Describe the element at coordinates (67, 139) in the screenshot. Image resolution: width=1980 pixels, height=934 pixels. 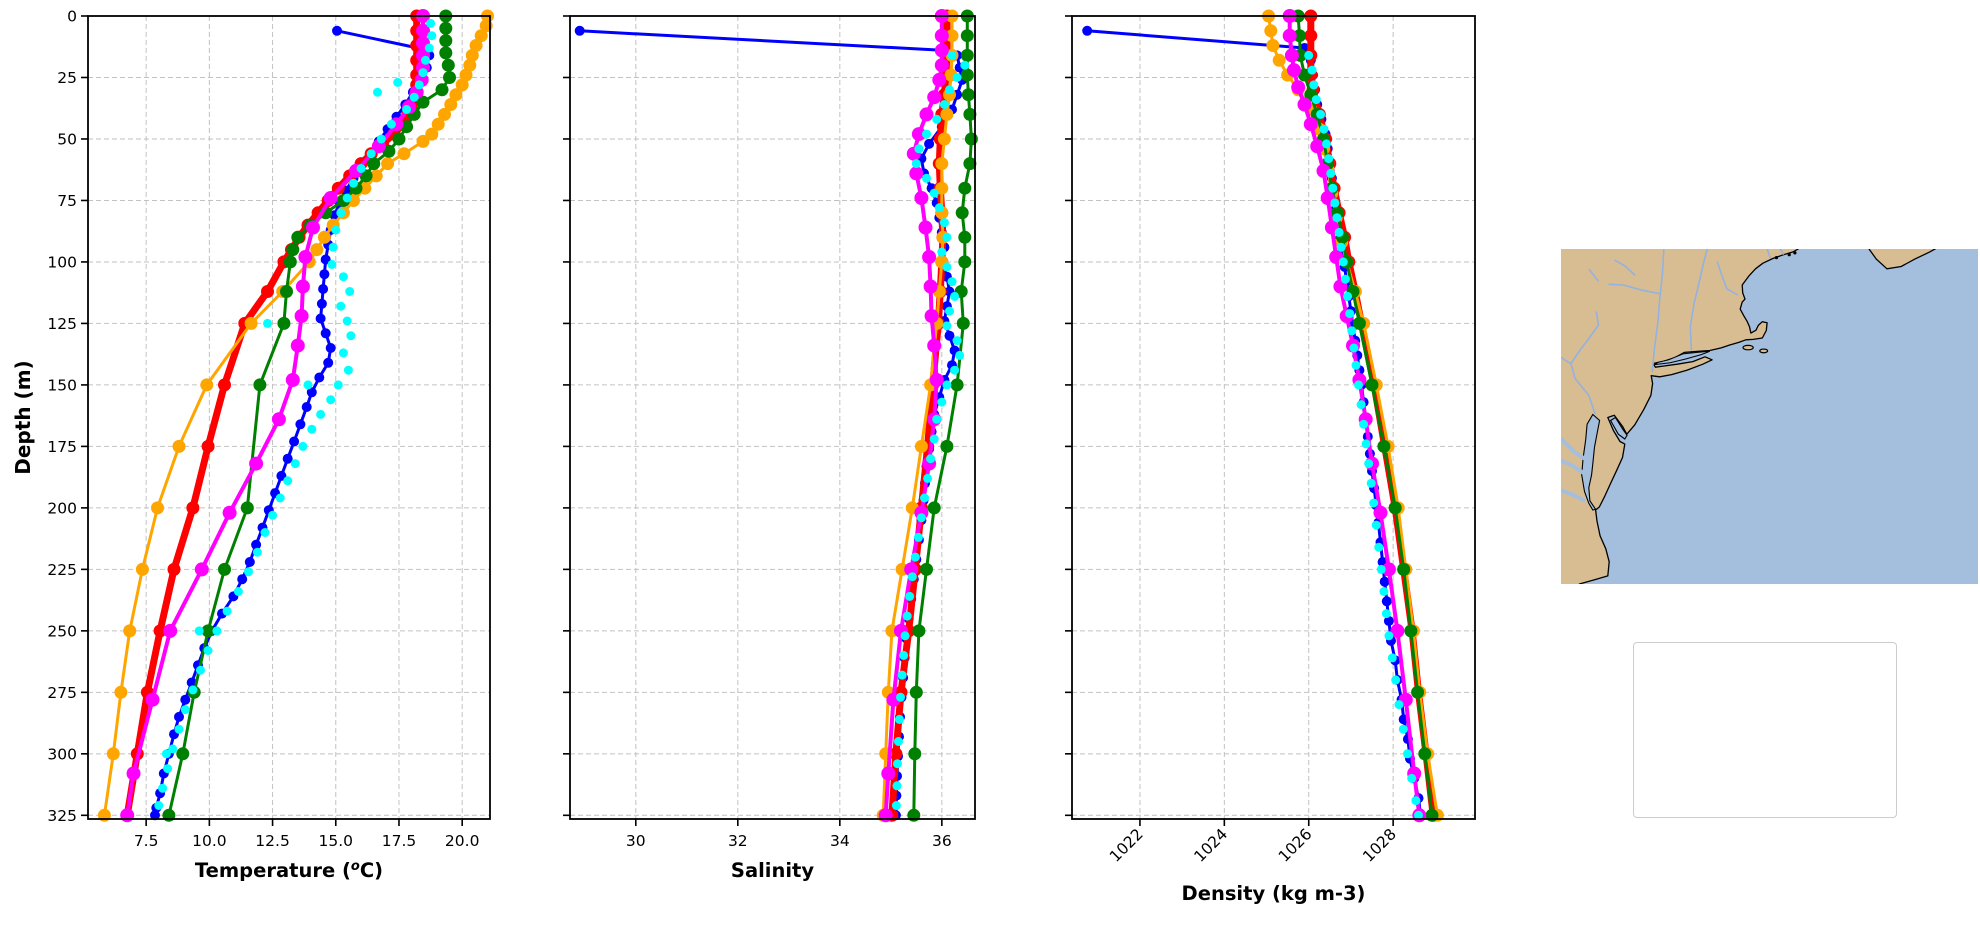
I see `y-tick-label: 50` at that location.